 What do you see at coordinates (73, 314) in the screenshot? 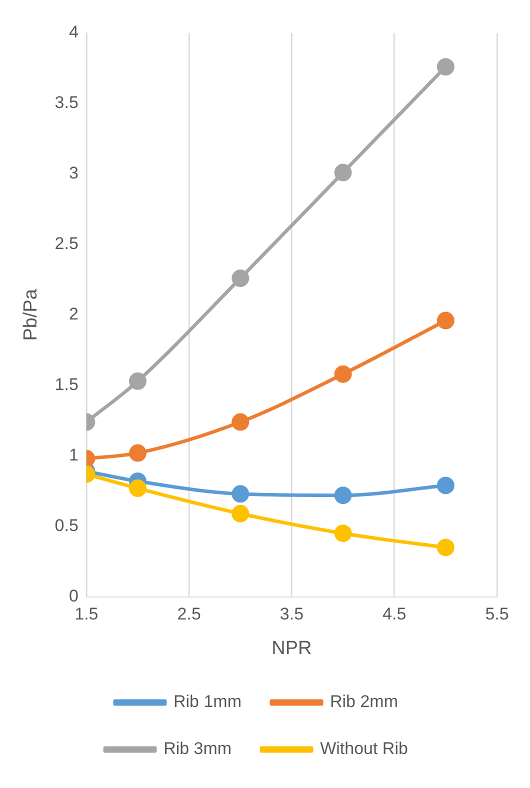
I see `y-tick-label: 2` at bounding box center [73, 314].